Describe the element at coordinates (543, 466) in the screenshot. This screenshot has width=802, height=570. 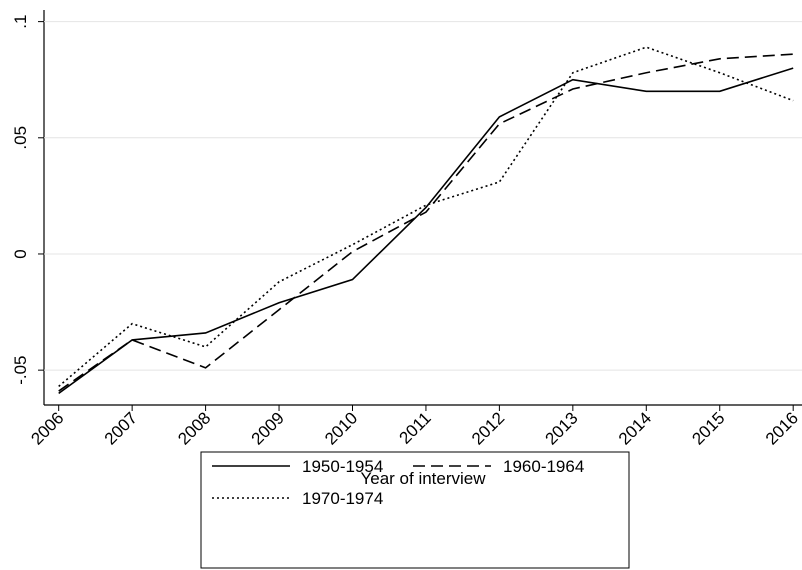
I see `legend-label: 1960-1964` at that location.